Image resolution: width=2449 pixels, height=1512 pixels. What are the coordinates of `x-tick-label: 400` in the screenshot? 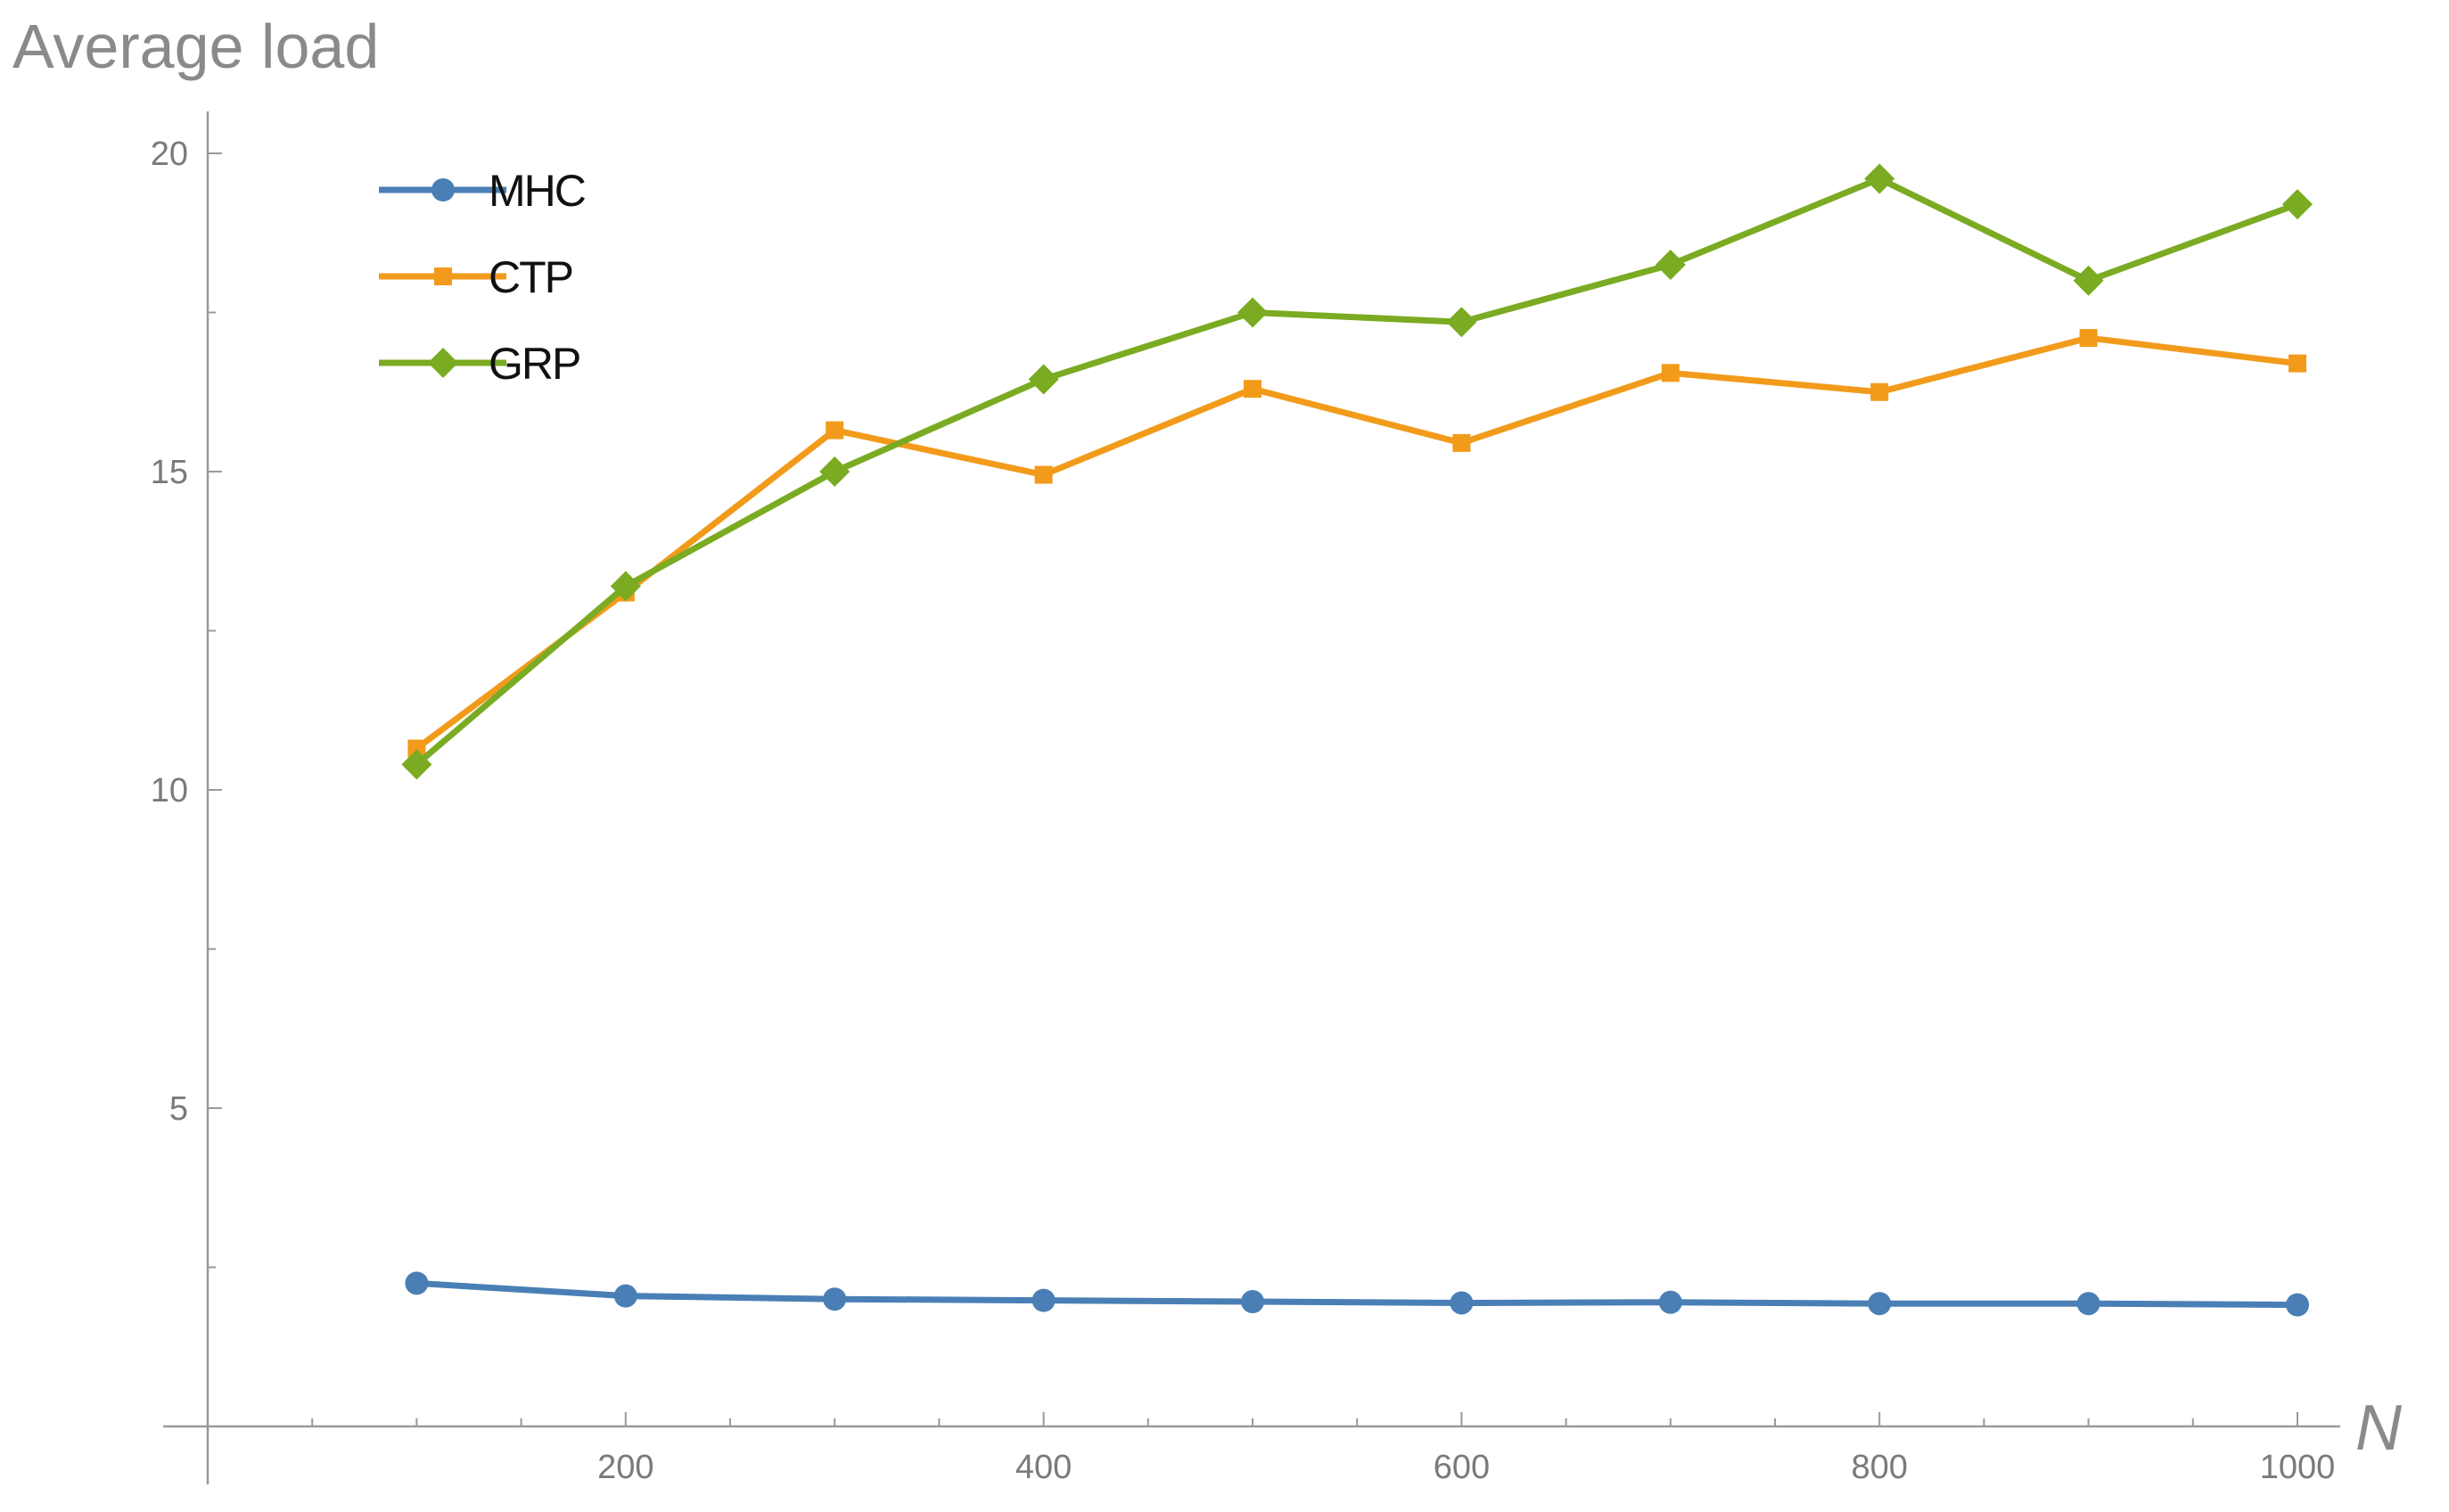 It's located at (1043, 1467).